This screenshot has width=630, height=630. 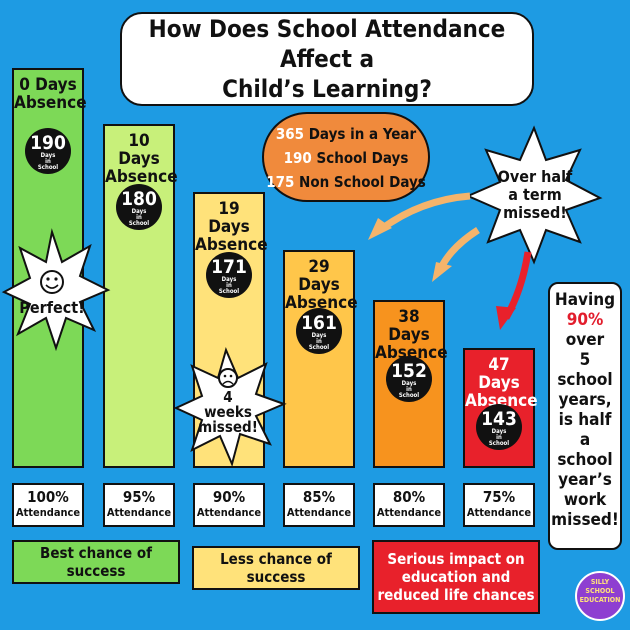 I want to click on bar-absence-label: 29 Days, so click(x=319, y=276).